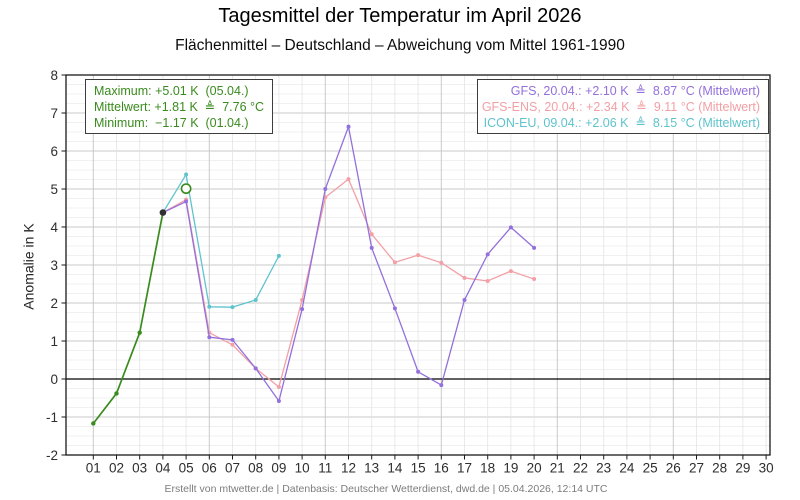 This screenshot has width=800, height=500. Describe the element at coordinates (395, 468) in the screenshot. I see `x-tick-label: 14` at that location.